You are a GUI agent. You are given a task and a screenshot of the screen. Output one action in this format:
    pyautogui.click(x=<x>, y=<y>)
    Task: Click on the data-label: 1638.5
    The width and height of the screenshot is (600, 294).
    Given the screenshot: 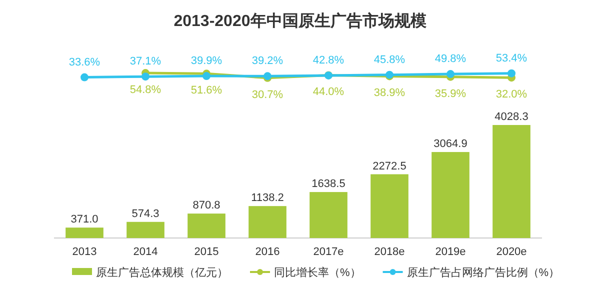 What is the action you would take?
    pyautogui.click(x=329, y=184)
    